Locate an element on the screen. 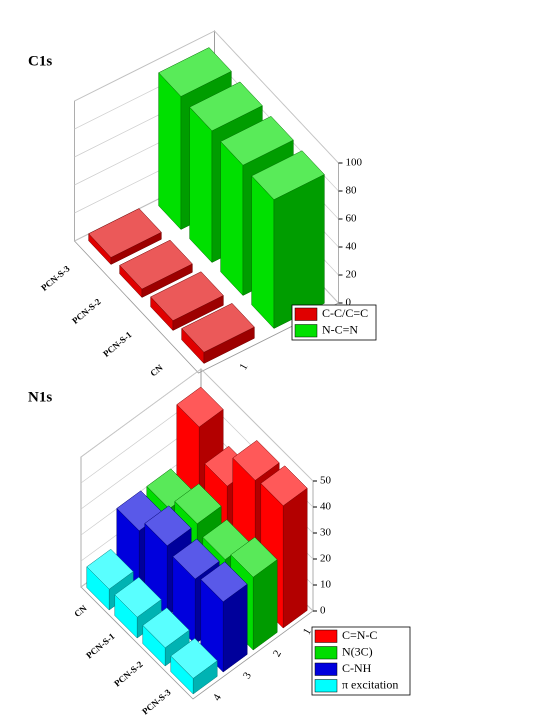  z-tick-label: 50 is located at coordinates (326, 481).